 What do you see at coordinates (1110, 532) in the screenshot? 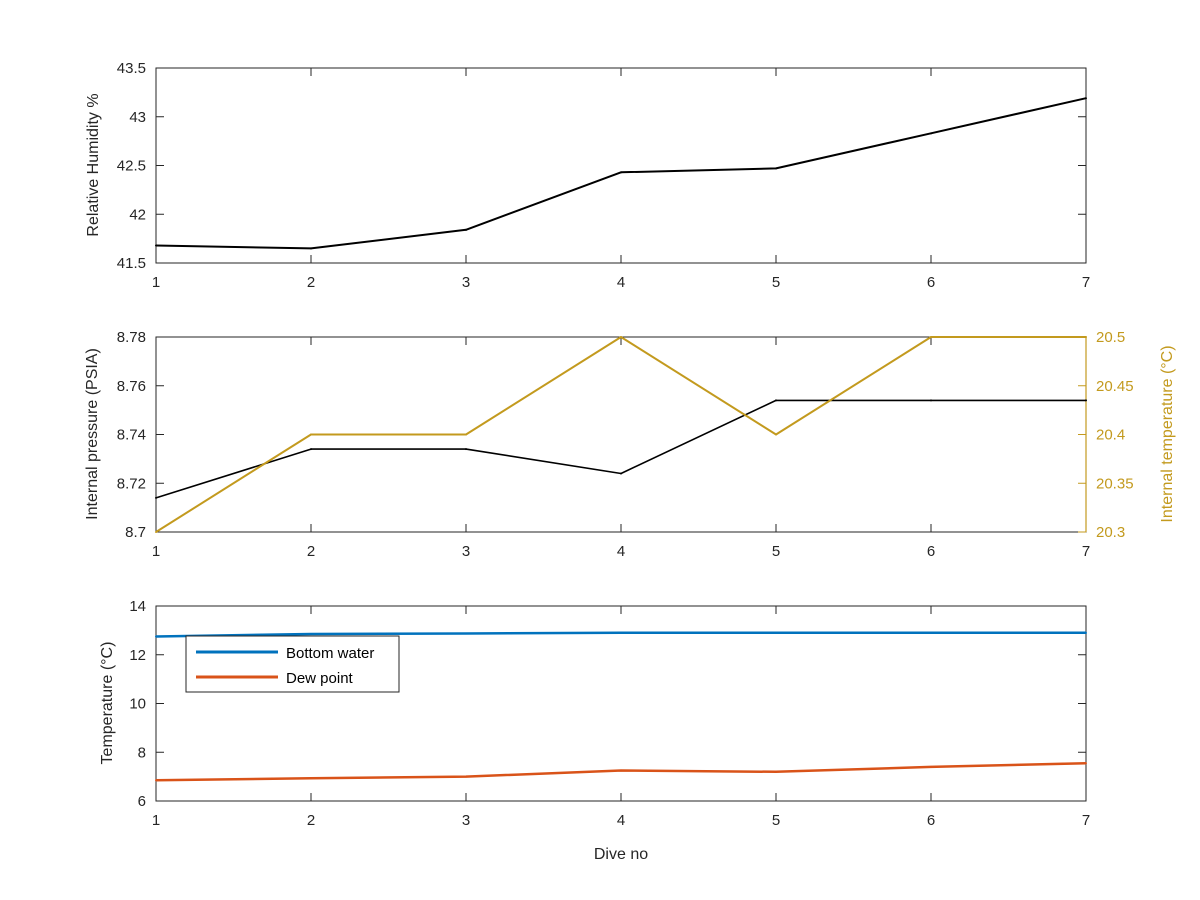
I see `y-right-tick-label: 20.3` at bounding box center [1110, 532].